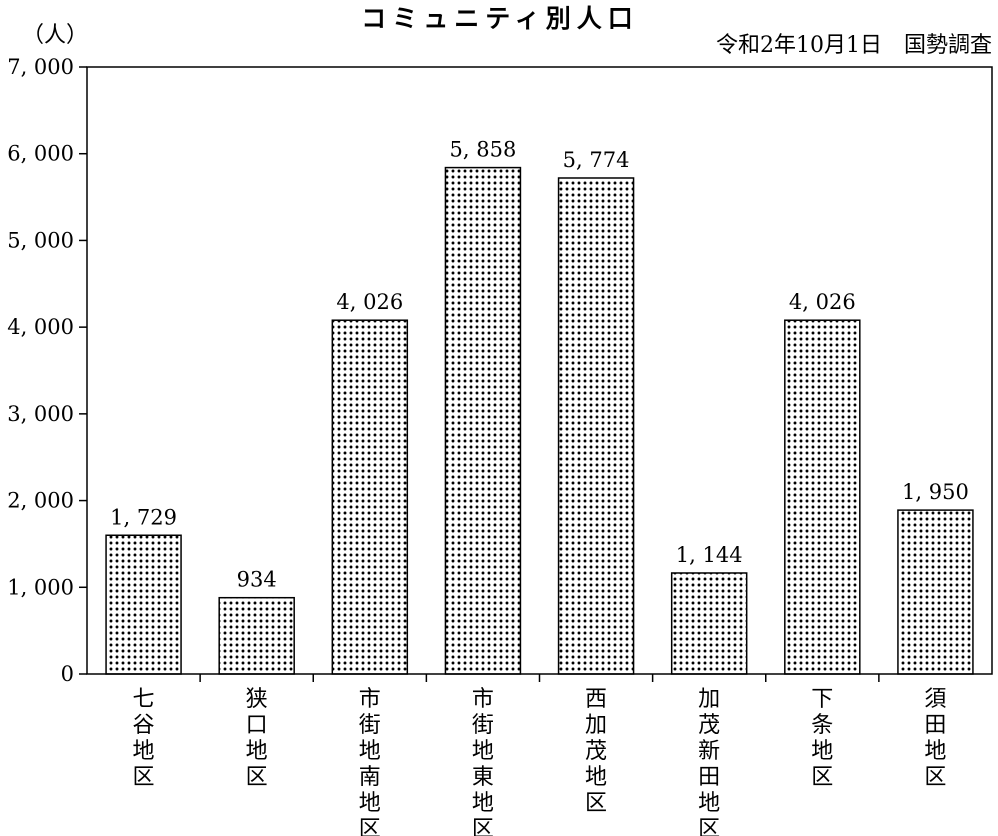  Describe the element at coordinates (40, 327) in the screenshot. I see `y-tick-label: 4, 000` at that location.